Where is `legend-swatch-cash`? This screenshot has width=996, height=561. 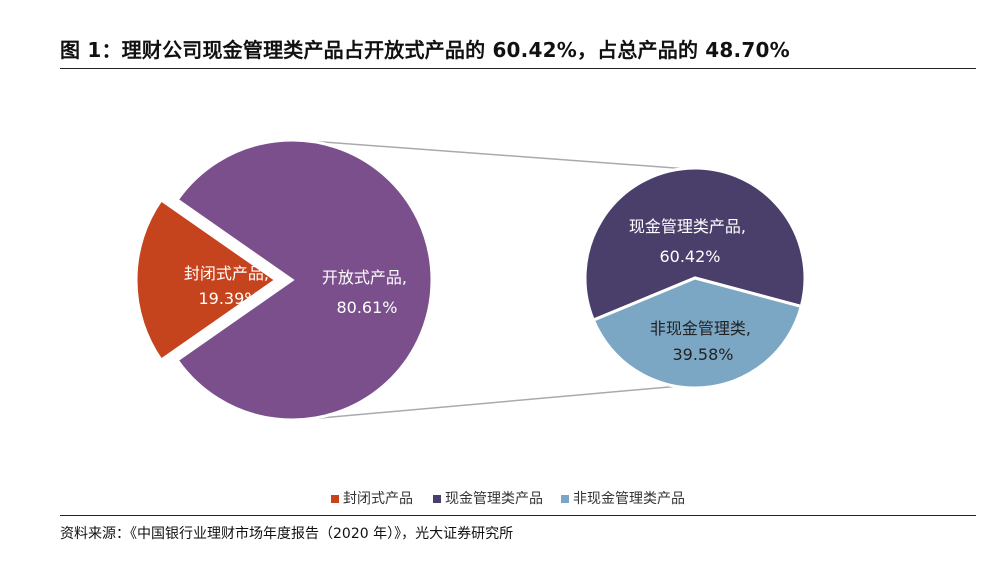 legend-swatch-cash is located at coordinates (437, 499).